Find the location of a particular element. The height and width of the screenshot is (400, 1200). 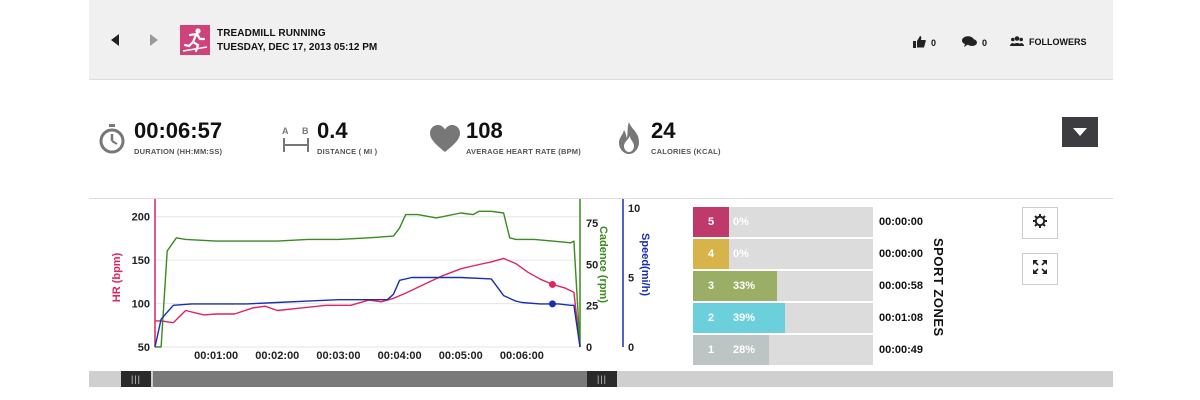

duration-value: 00:06:57 is located at coordinates (178, 130).